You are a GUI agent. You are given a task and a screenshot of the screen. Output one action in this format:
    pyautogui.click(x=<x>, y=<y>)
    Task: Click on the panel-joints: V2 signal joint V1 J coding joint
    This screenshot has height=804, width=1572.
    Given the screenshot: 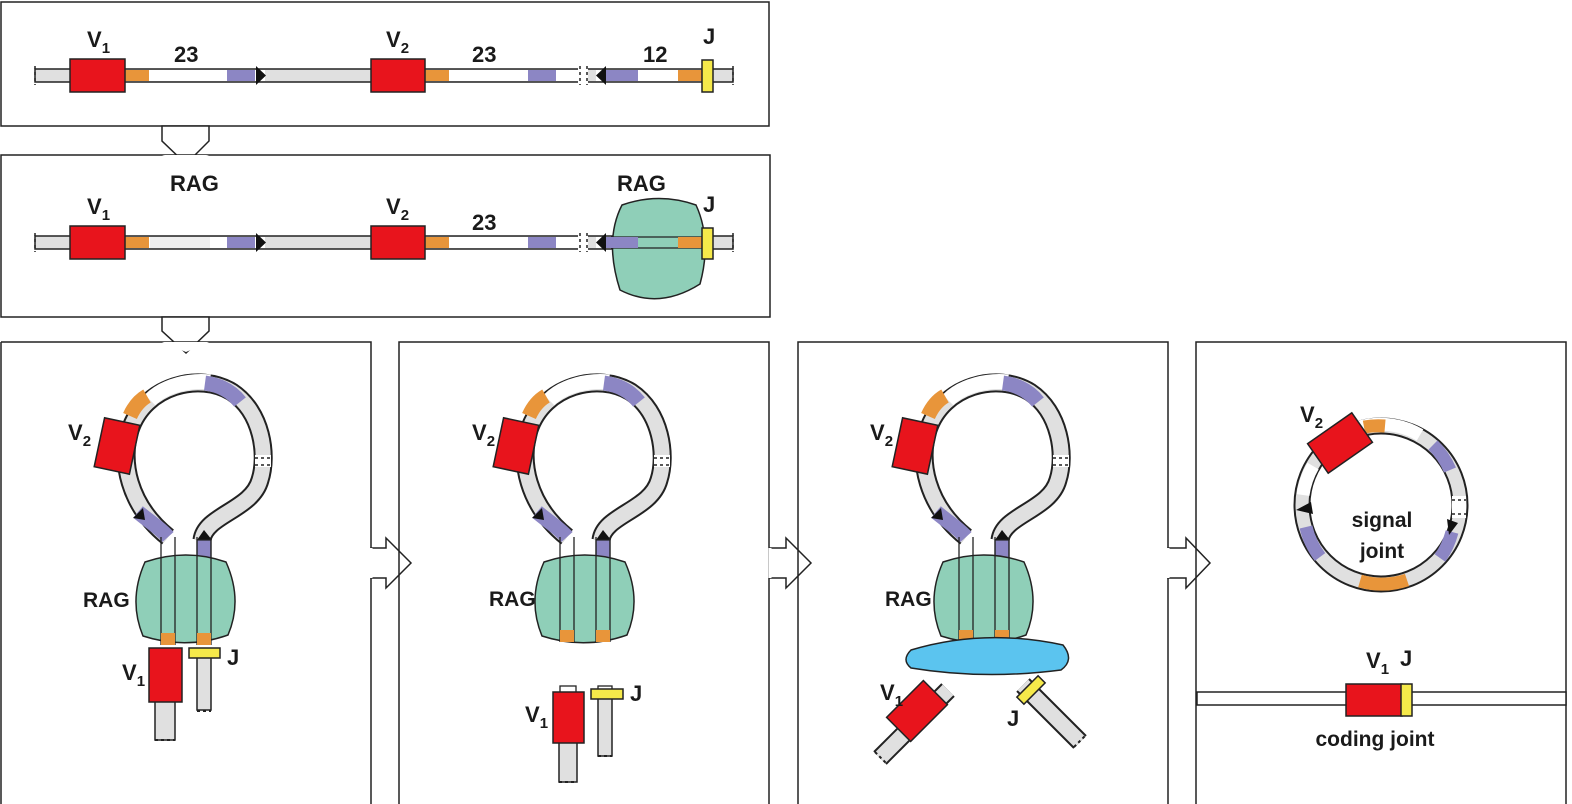 What is the action you would take?
    pyautogui.click(x=1381, y=572)
    